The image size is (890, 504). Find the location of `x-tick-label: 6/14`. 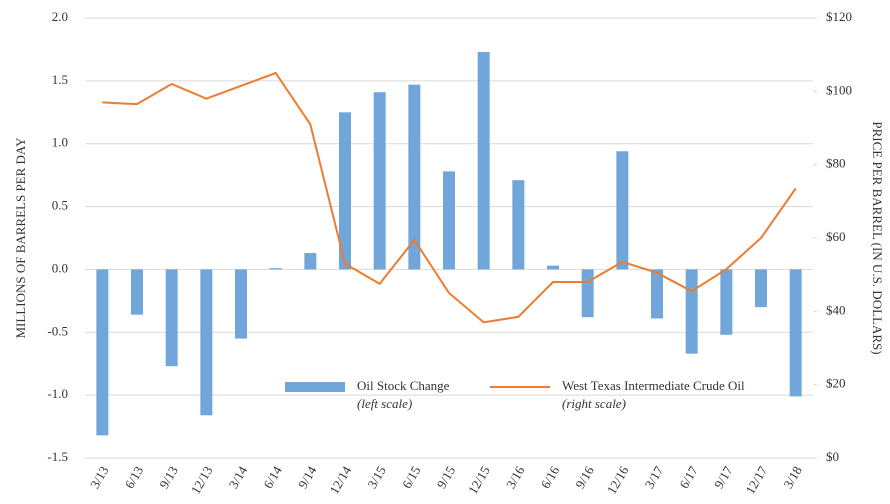

x-tick-label: 6/14 is located at coordinates (272, 477).